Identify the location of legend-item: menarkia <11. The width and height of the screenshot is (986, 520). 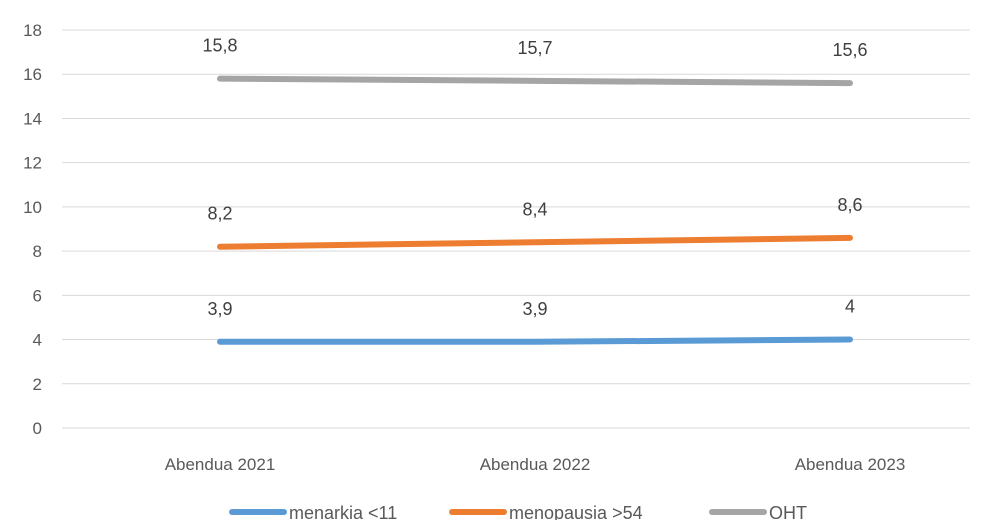
(313, 511).